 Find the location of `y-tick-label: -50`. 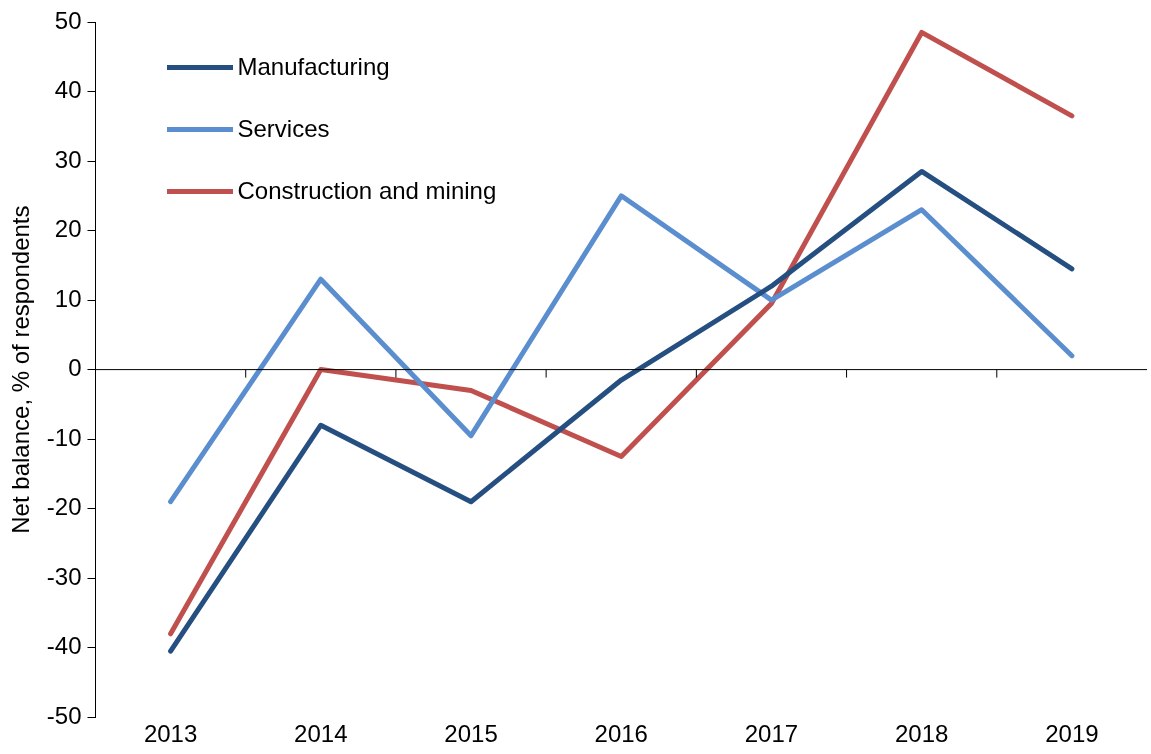

y-tick-label: -50 is located at coordinates (64, 715).